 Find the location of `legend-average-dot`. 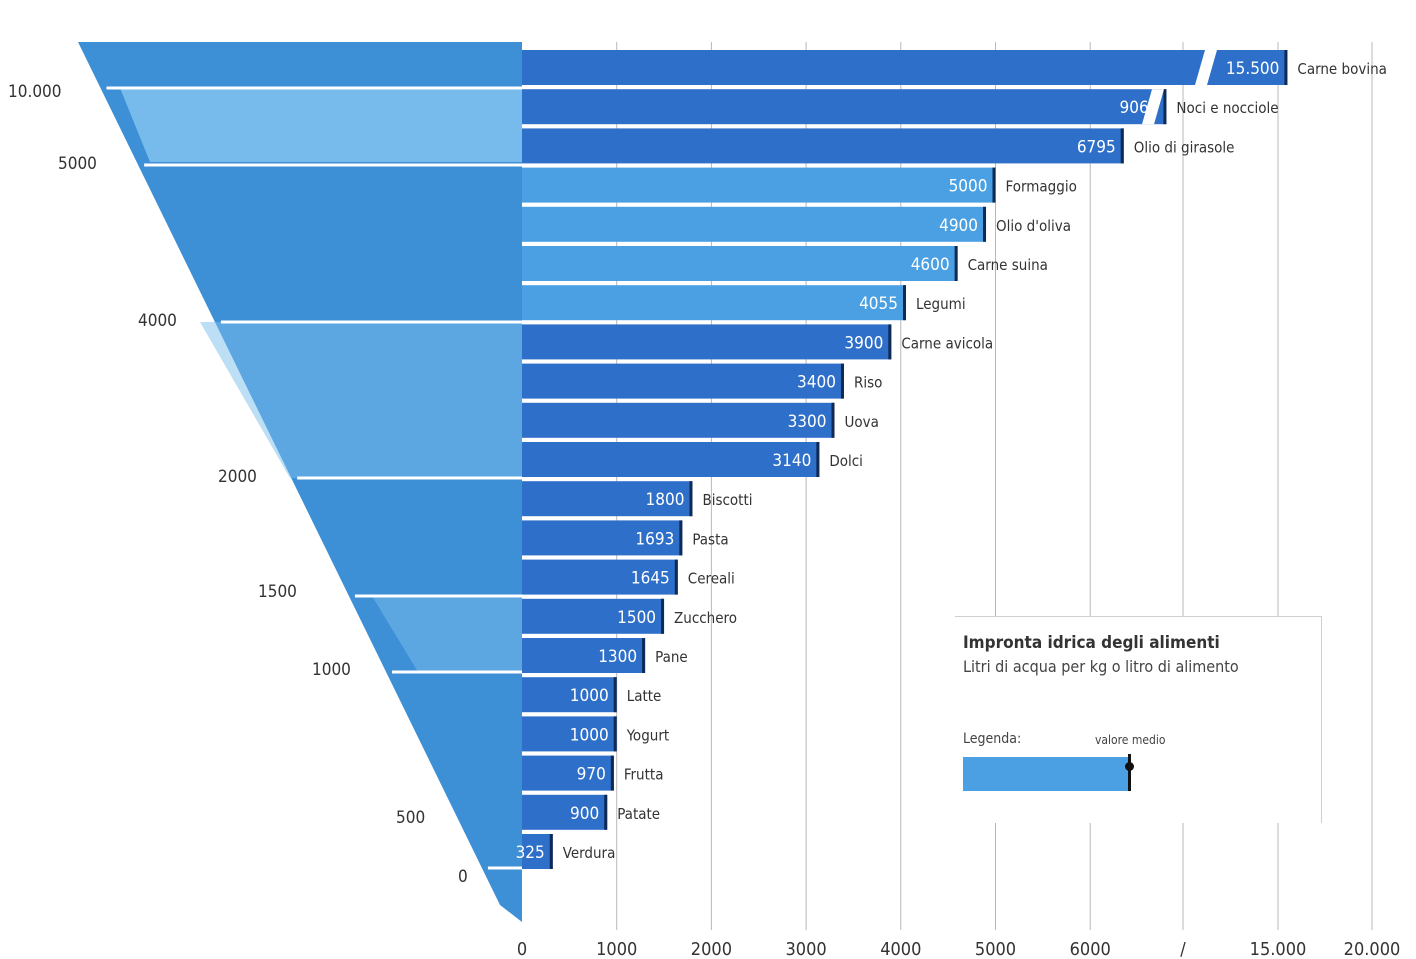

legend-average-dot is located at coordinates (1129, 766).